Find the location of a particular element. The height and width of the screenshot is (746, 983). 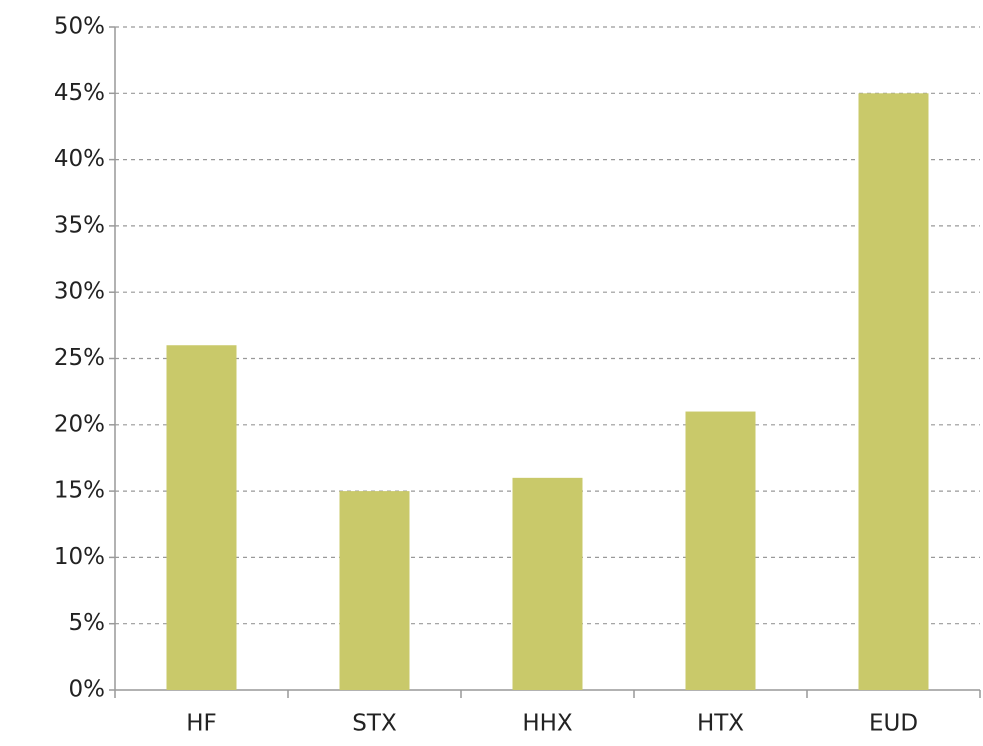

x-tick-label: HHX is located at coordinates (547, 724).